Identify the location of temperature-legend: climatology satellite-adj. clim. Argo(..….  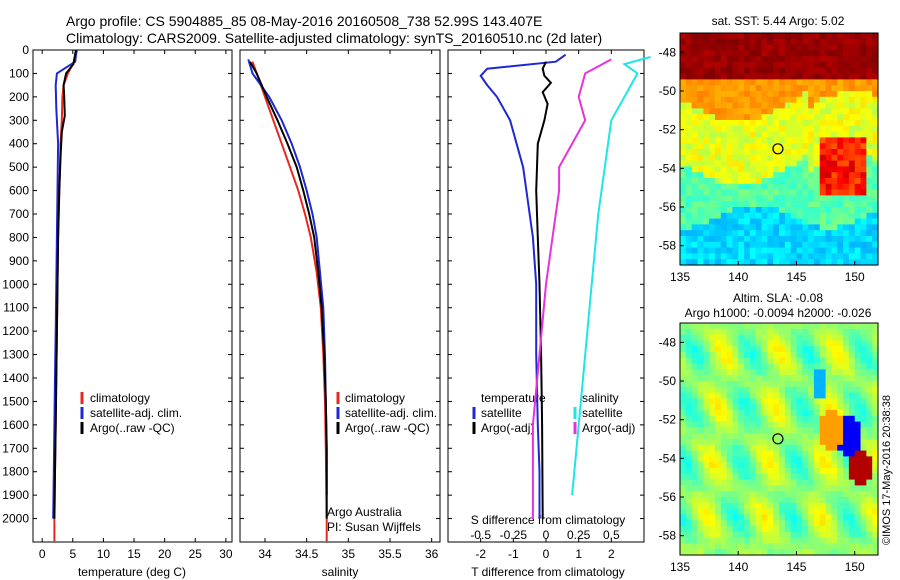
(131, 413).